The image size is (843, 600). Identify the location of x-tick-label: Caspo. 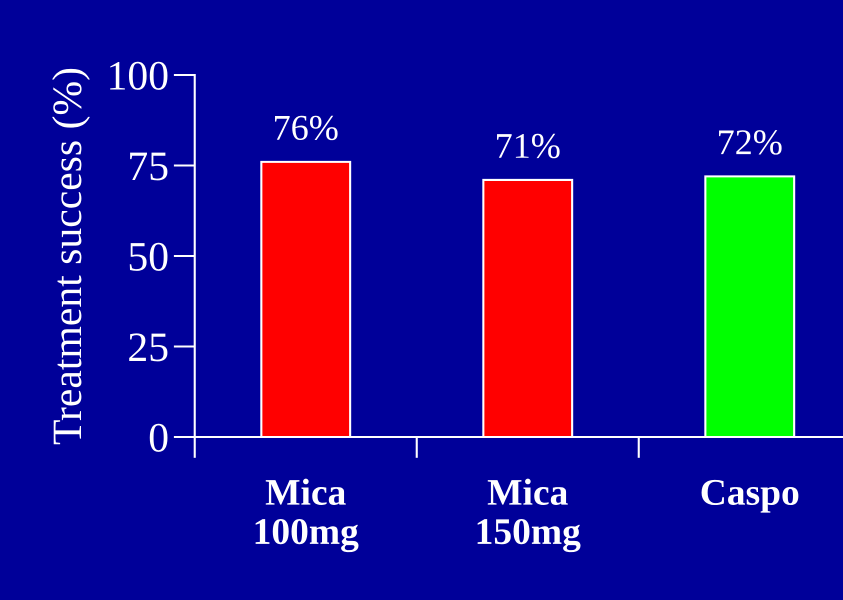
(750, 496).